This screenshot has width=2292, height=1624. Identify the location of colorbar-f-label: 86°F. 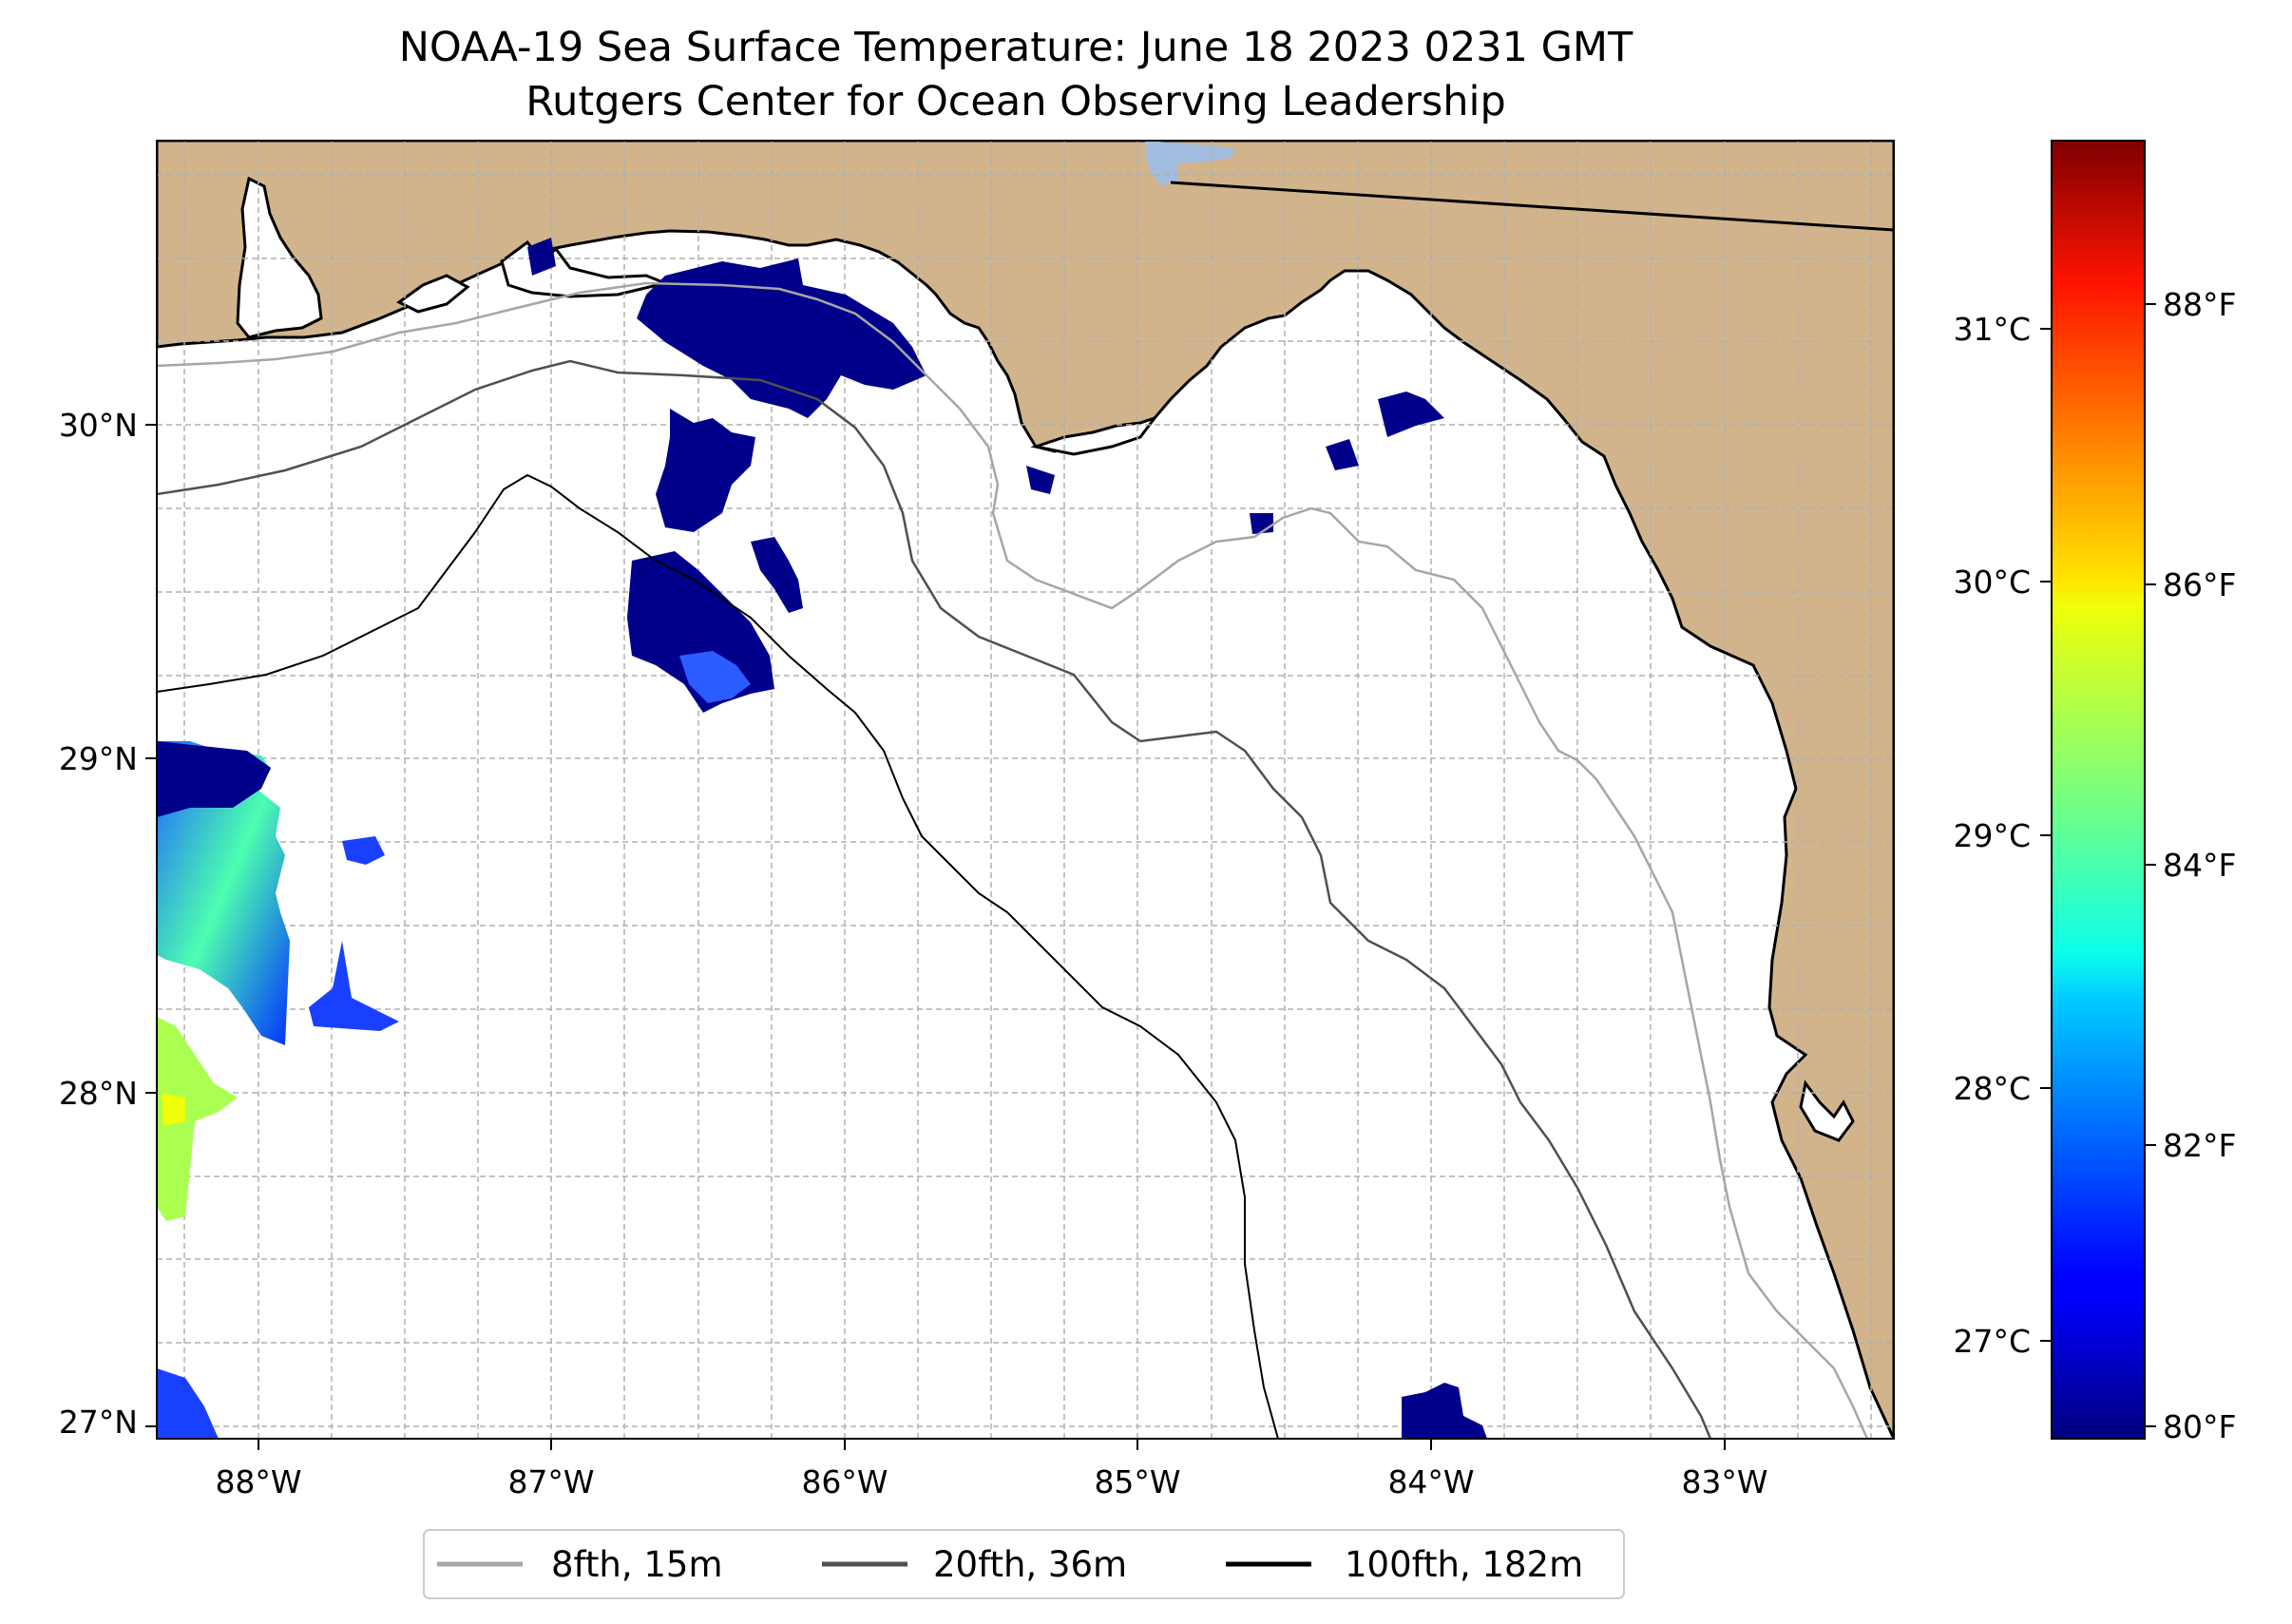
(2199, 584).